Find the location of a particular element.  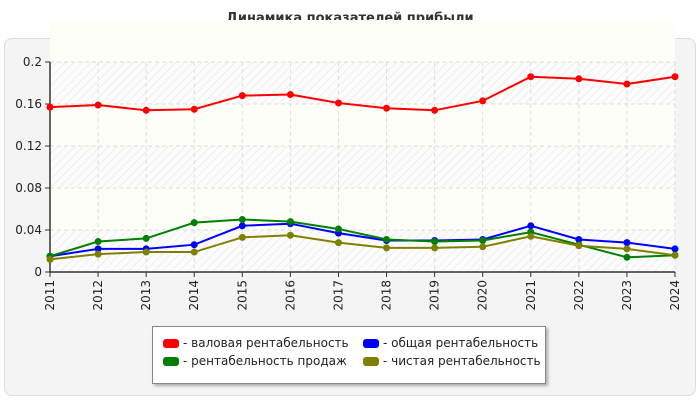

x-tick-label: 2018 is located at coordinates (387, 295).